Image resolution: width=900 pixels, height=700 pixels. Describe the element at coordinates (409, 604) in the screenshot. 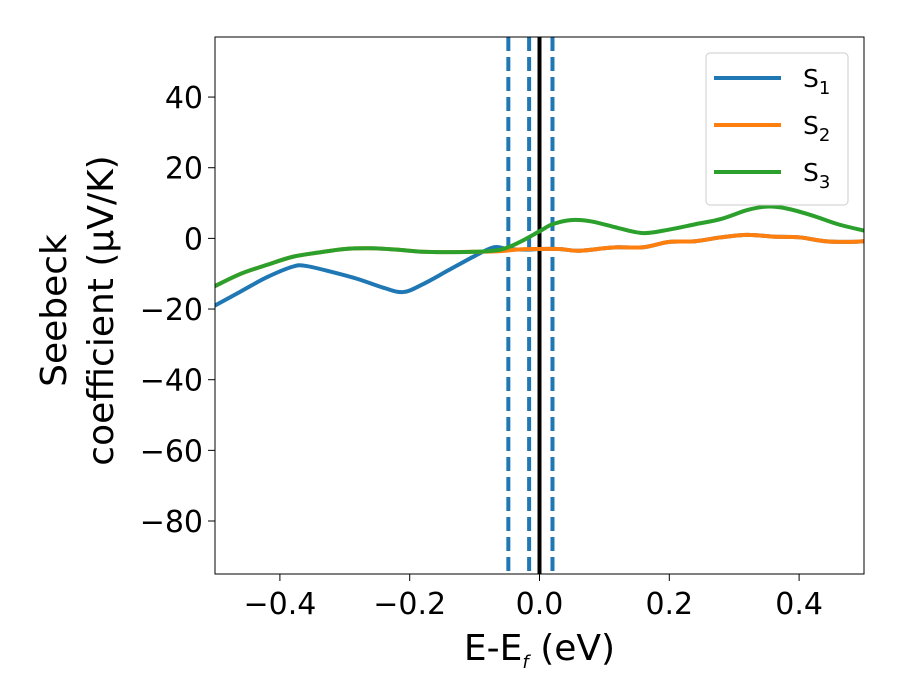

I see `x-tick-label: −0.2` at that location.